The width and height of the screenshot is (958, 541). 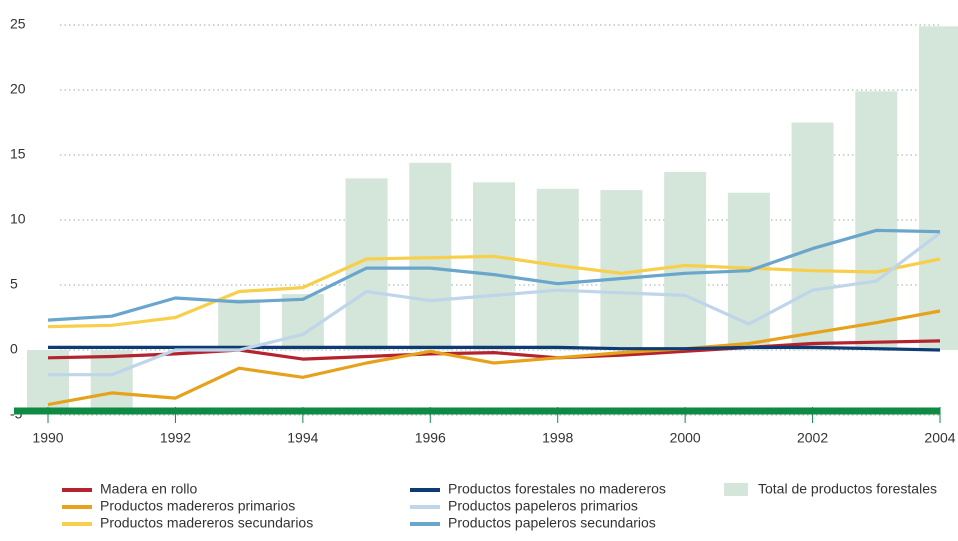 I want to click on legend-label: Productos papeleros secundarios, so click(x=552, y=523).